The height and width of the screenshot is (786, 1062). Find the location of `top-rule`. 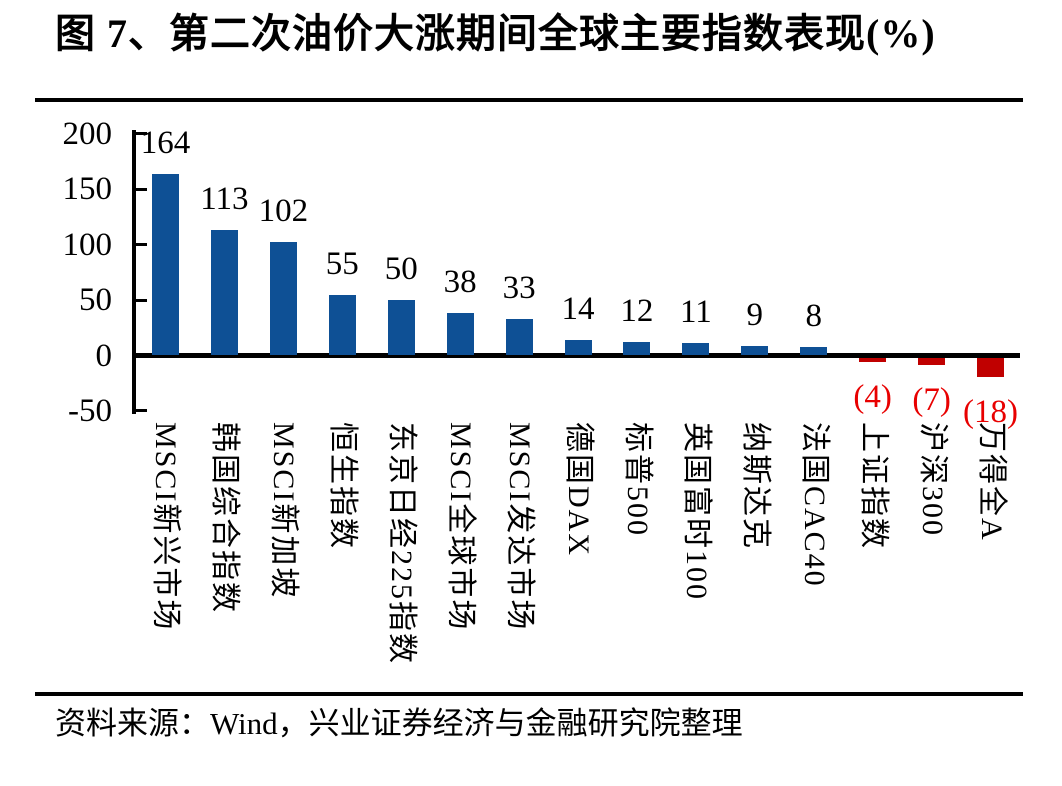

top-rule is located at coordinates (529, 100).